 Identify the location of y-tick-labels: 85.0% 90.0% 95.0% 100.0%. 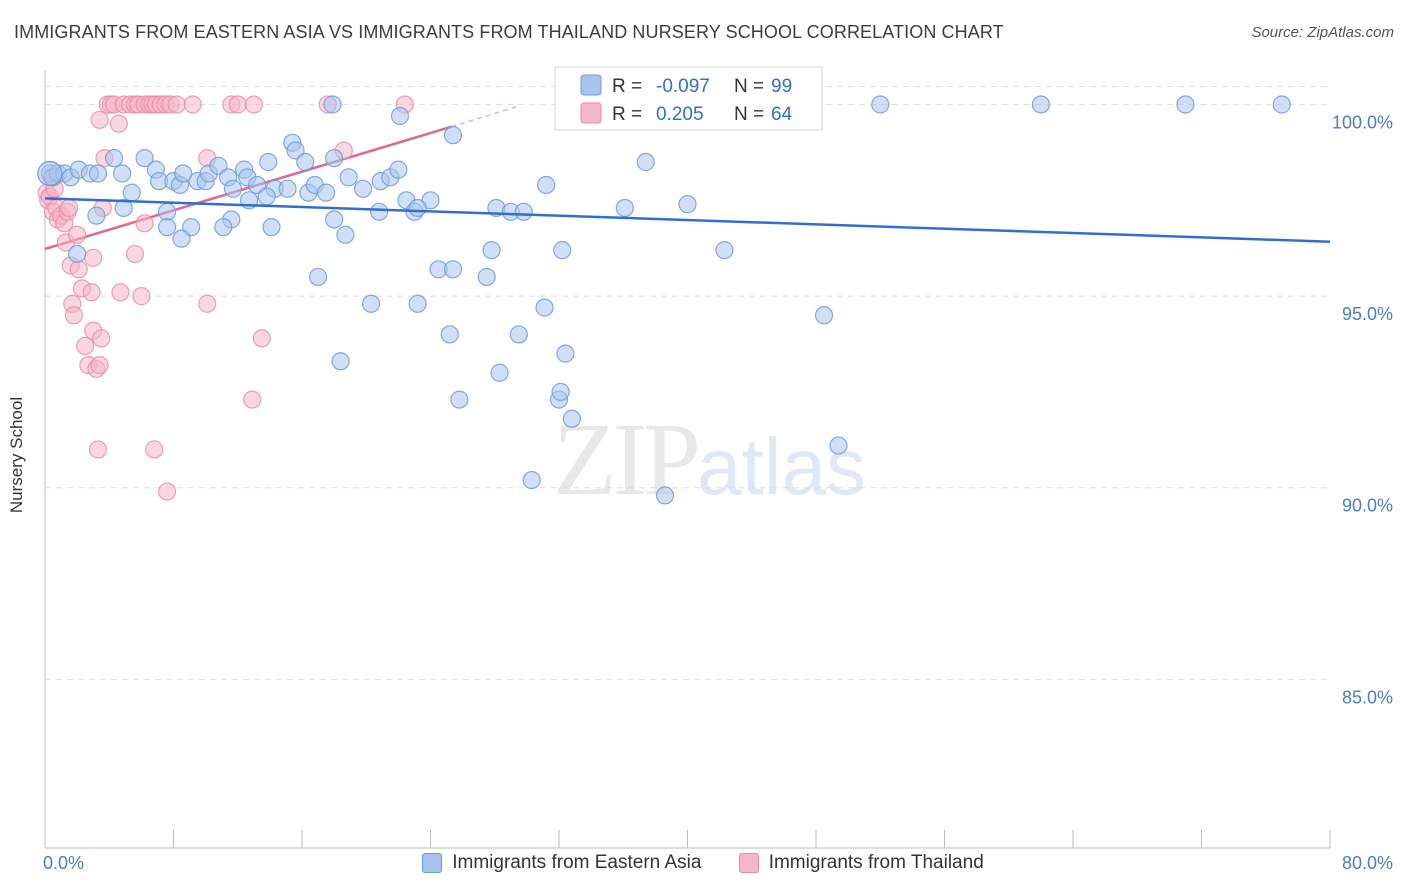
(1362, 409).